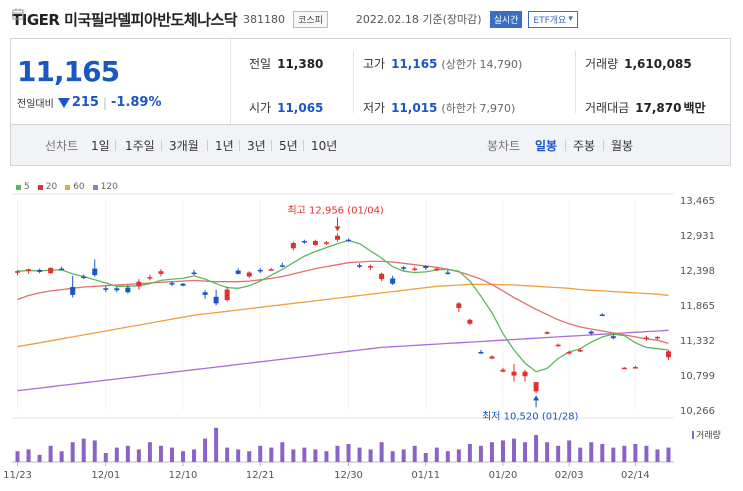 The height and width of the screenshot is (491, 743). I want to click on tab-3m: 3개월, so click(184, 146).